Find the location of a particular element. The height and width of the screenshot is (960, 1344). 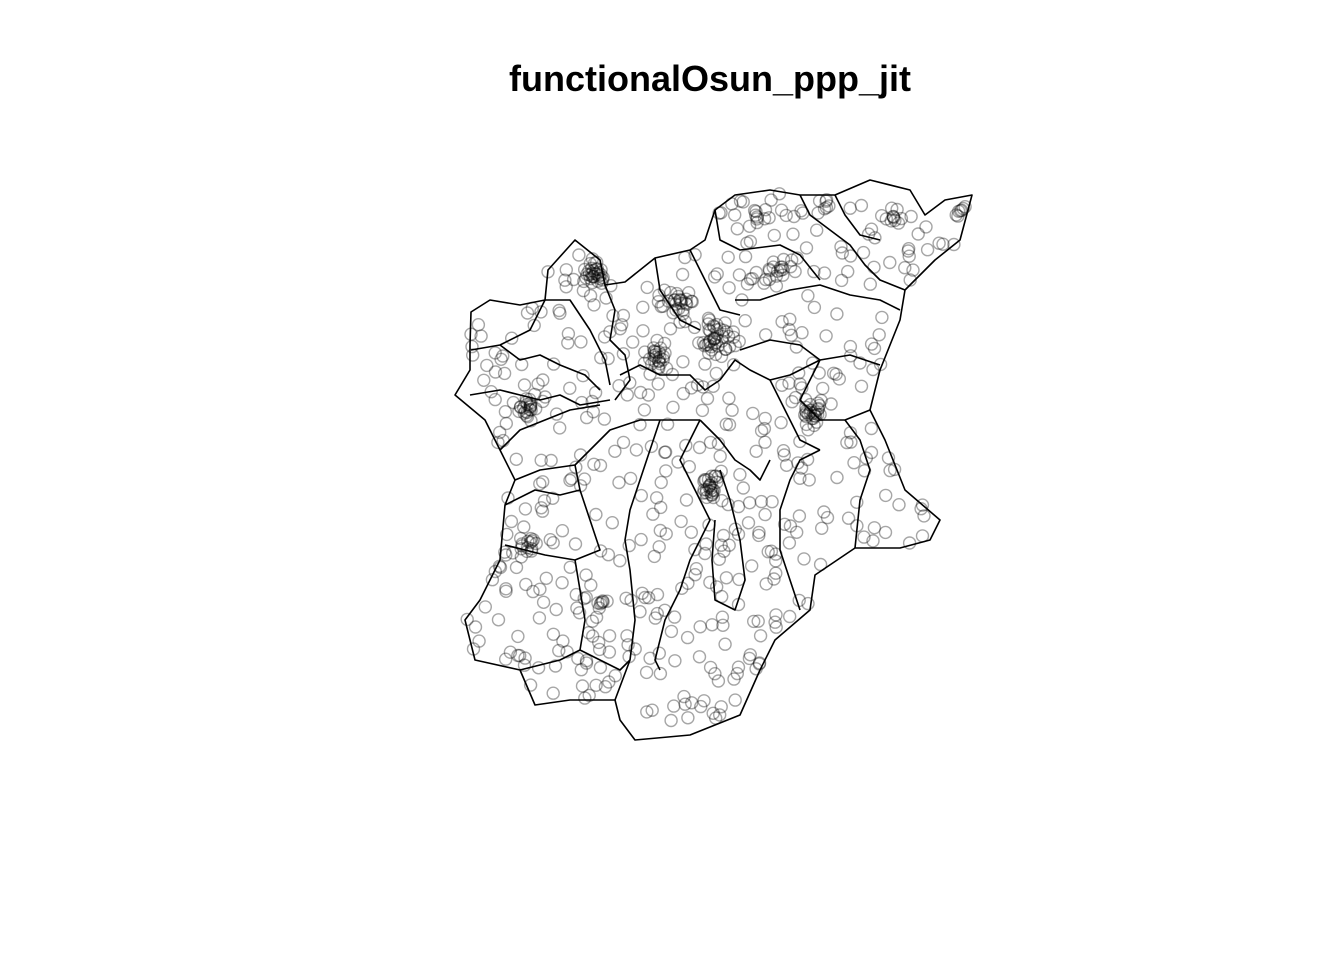

plot-title: functionalOsun_ppp_jit is located at coordinates (710, 78).